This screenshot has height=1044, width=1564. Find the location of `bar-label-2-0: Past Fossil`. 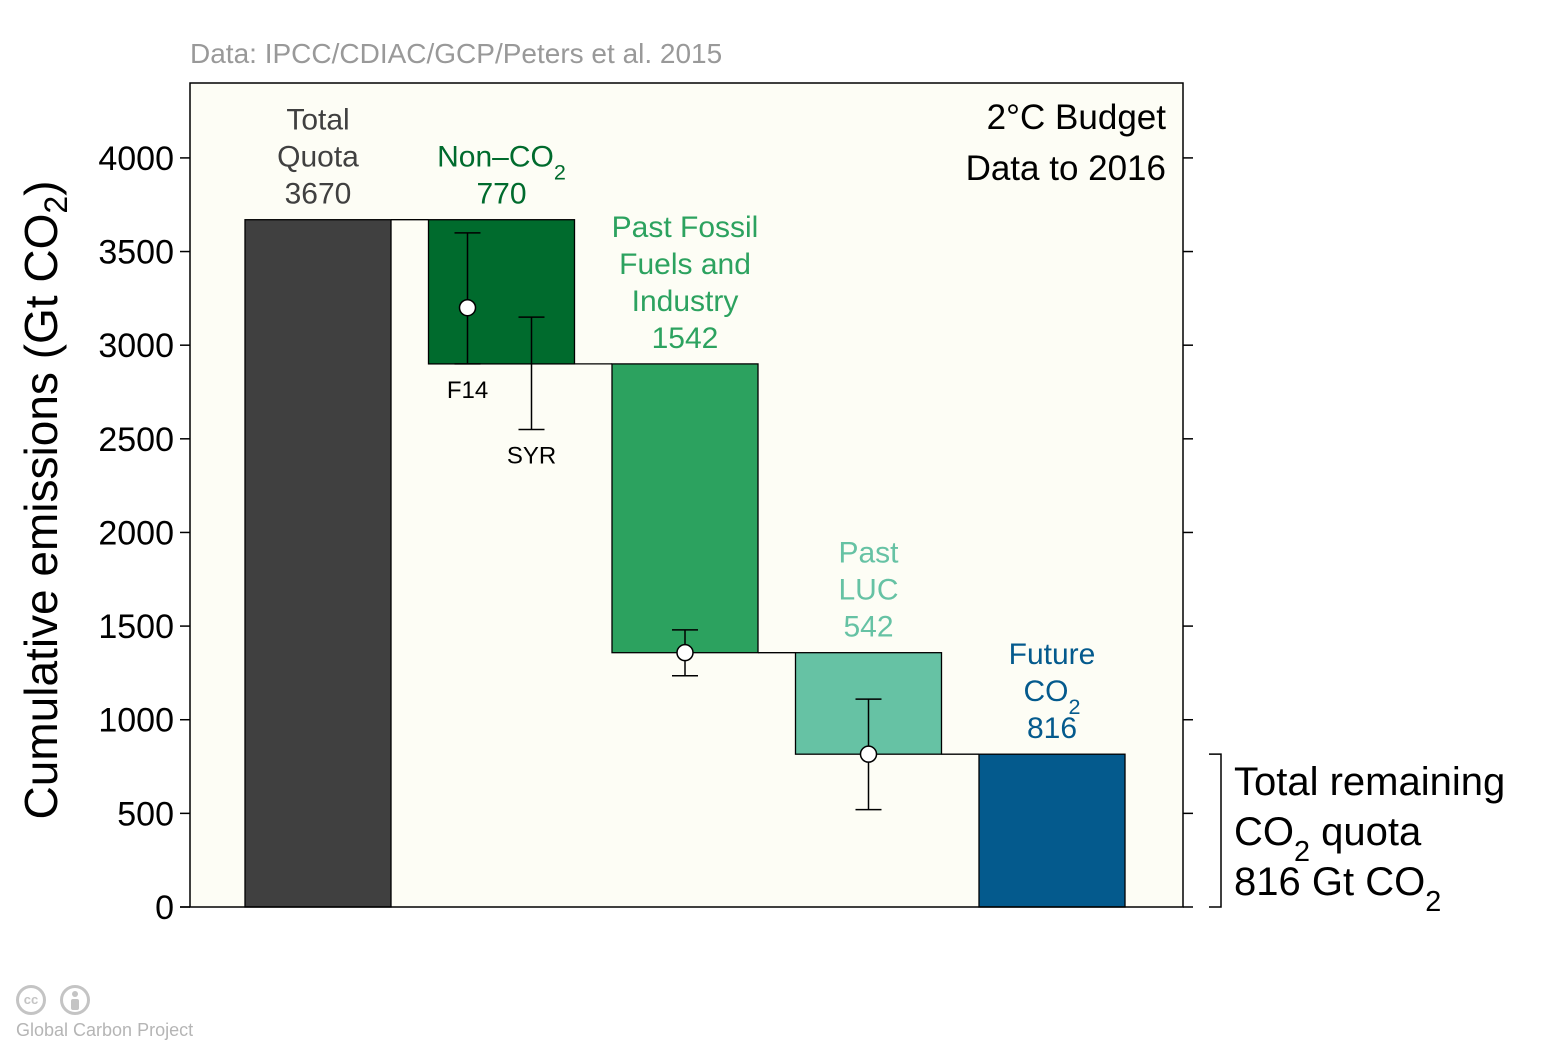

bar-label-2-0: Past Fossil is located at coordinates (685, 227).